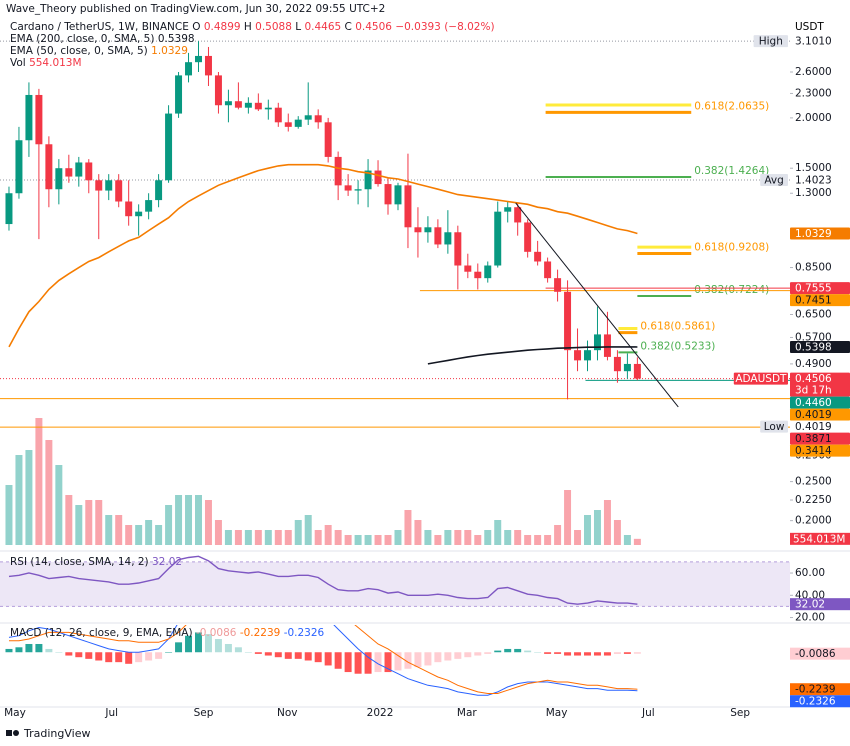 This screenshot has width=850, height=746. What do you see at coordinates (810, 605) in the screenshot?
I see `rsi-value-label: 32.02` at bounding box center [810, 605].